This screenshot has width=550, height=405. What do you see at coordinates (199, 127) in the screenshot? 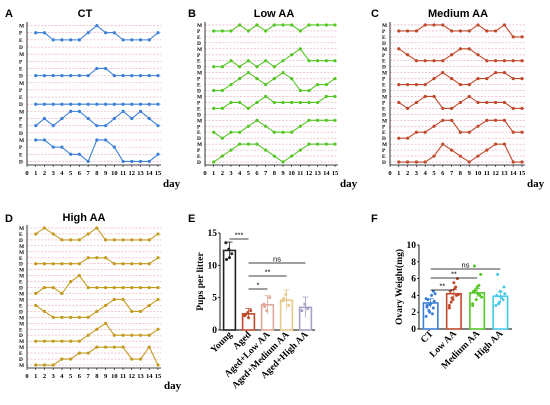
I see `stage-tick-label: P` at bounding box center [199, 127].